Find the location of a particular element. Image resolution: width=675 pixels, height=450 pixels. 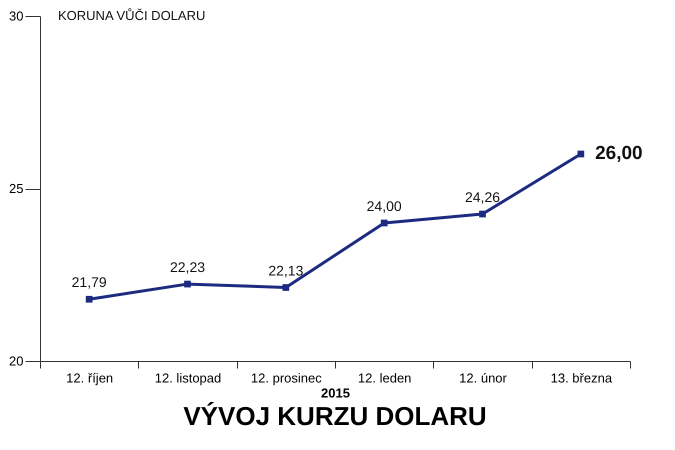

data-label: 21,79 is located at coordinates (89, 282).